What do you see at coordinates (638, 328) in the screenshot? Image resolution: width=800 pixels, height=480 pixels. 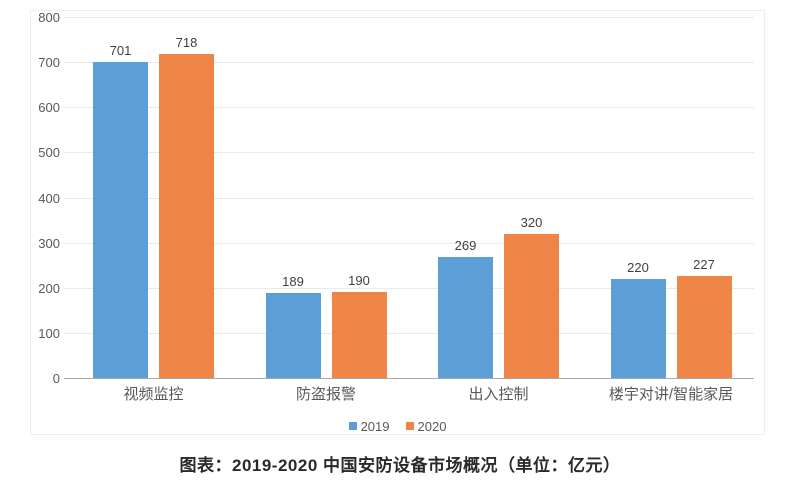 I see `bar-2019-楼宇对讲/智能家居` at bounding box center [638, 328].